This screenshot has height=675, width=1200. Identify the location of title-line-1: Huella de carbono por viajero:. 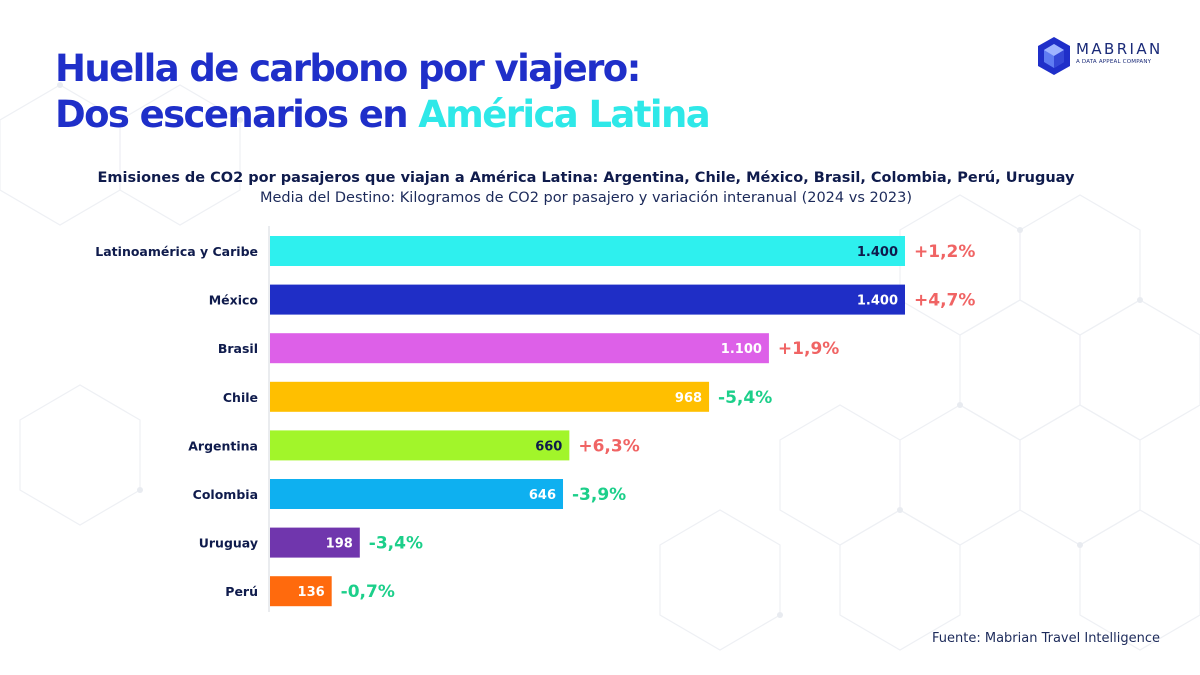
(348, 68).